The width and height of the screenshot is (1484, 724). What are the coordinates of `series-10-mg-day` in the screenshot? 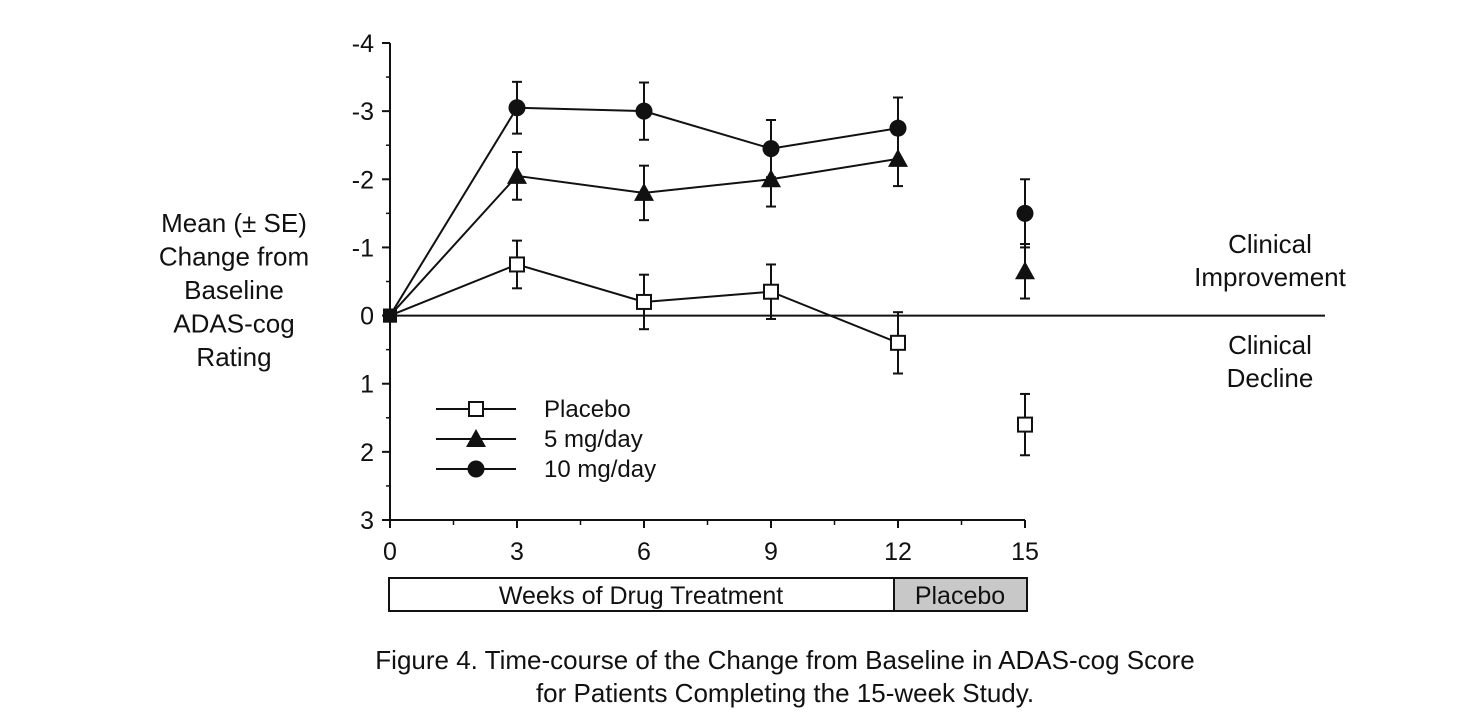 It's located at (708, 201).